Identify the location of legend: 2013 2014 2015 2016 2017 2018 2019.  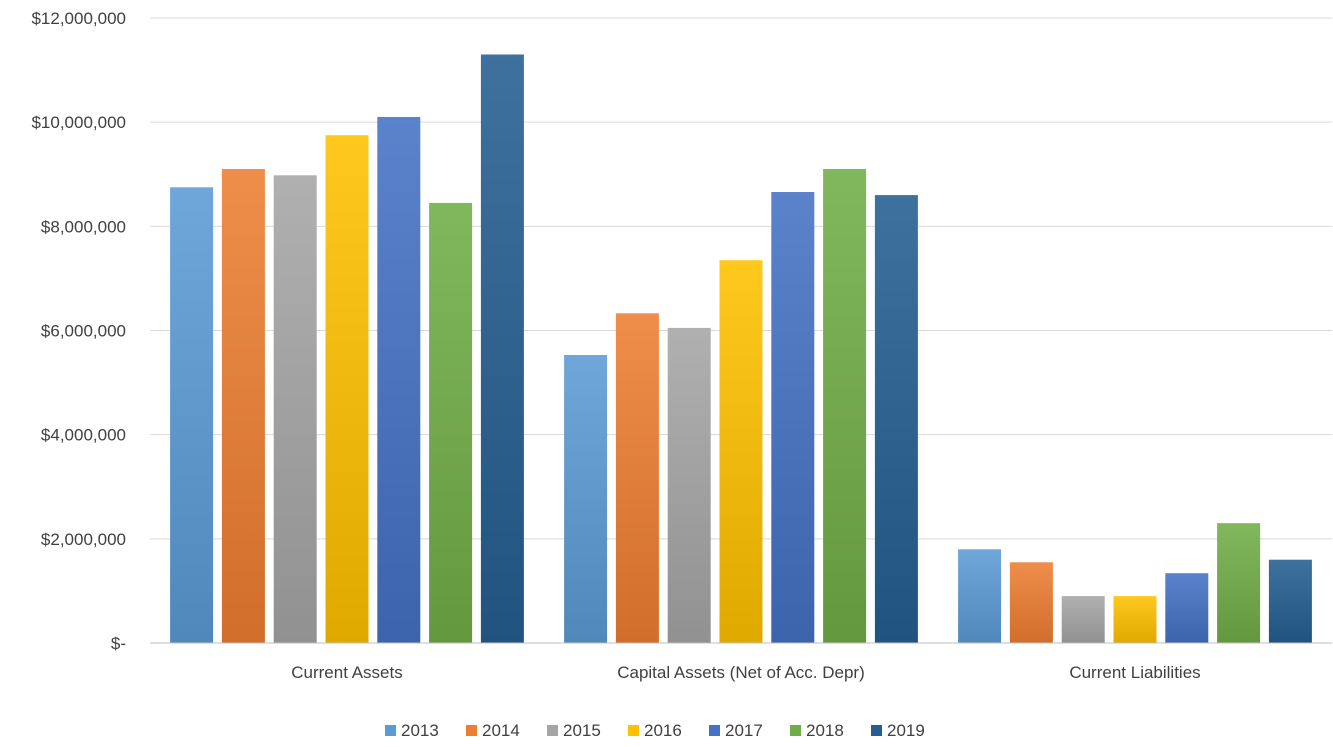
(655, 730).